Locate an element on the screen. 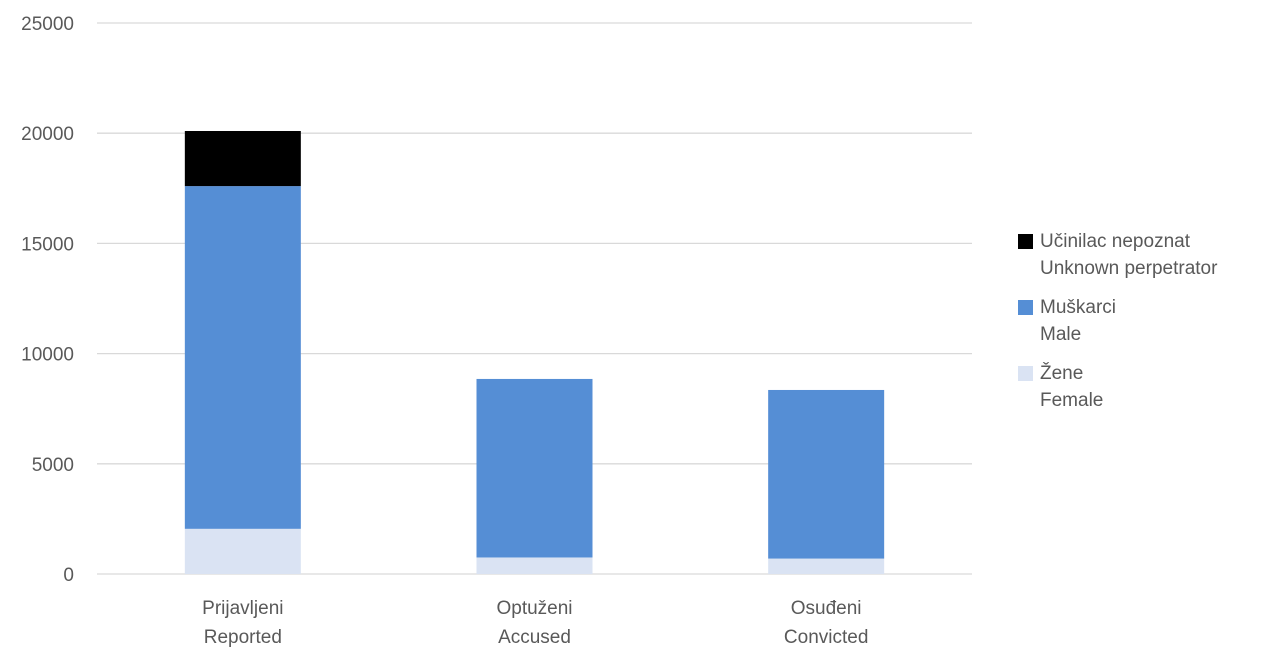 Image resolution: width=1287 pixels, height=648 pixels. legend-label: Žene is located at coordinates (1062, 373).